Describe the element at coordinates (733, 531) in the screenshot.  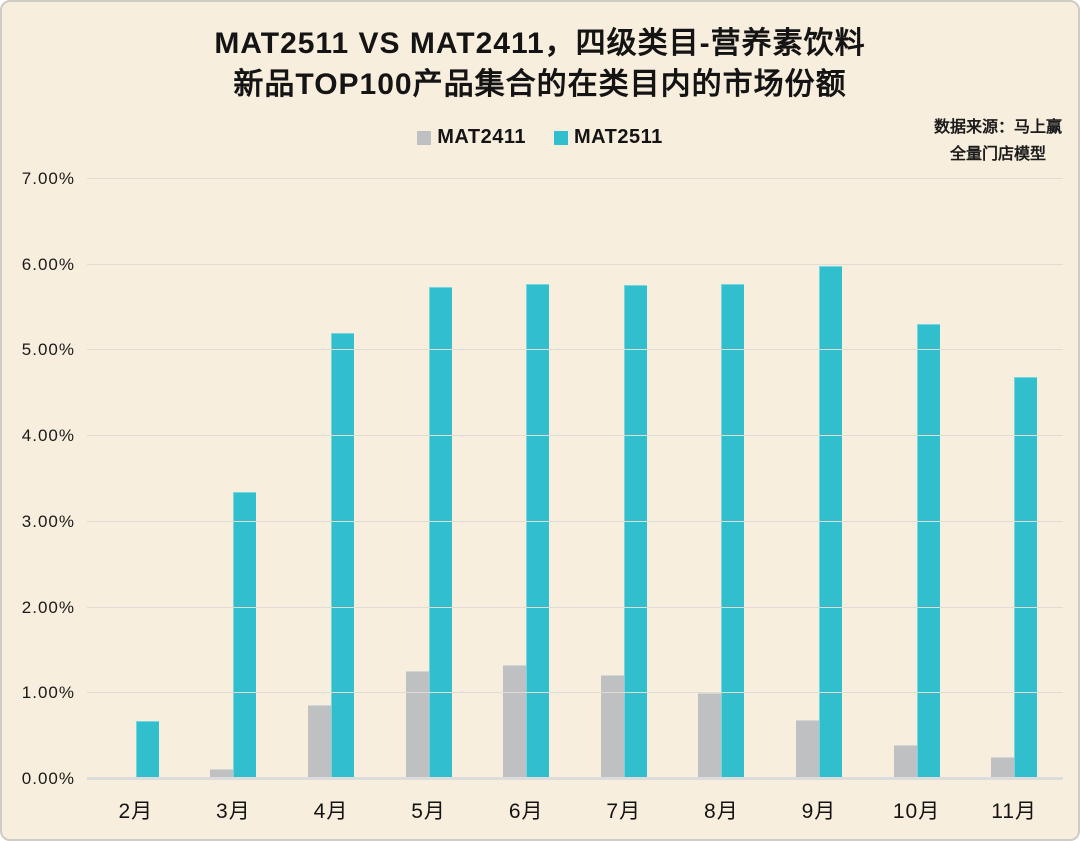
I see `bar-MAT2511-8月` at that location.